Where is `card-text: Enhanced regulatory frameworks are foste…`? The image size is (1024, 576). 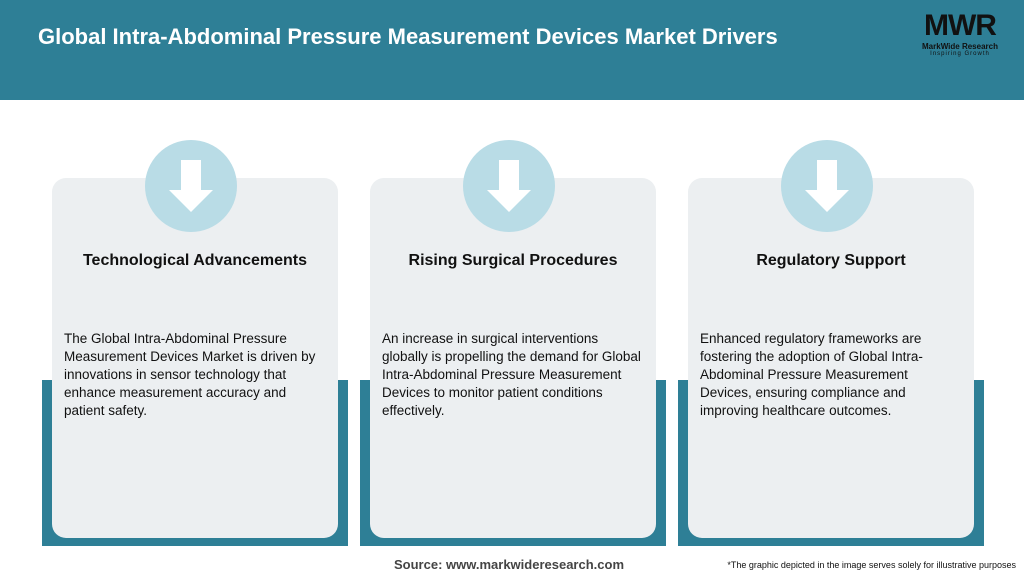 card-text: Enhanced regulatory frameworks are foste… is located at coordinates (811, 374).